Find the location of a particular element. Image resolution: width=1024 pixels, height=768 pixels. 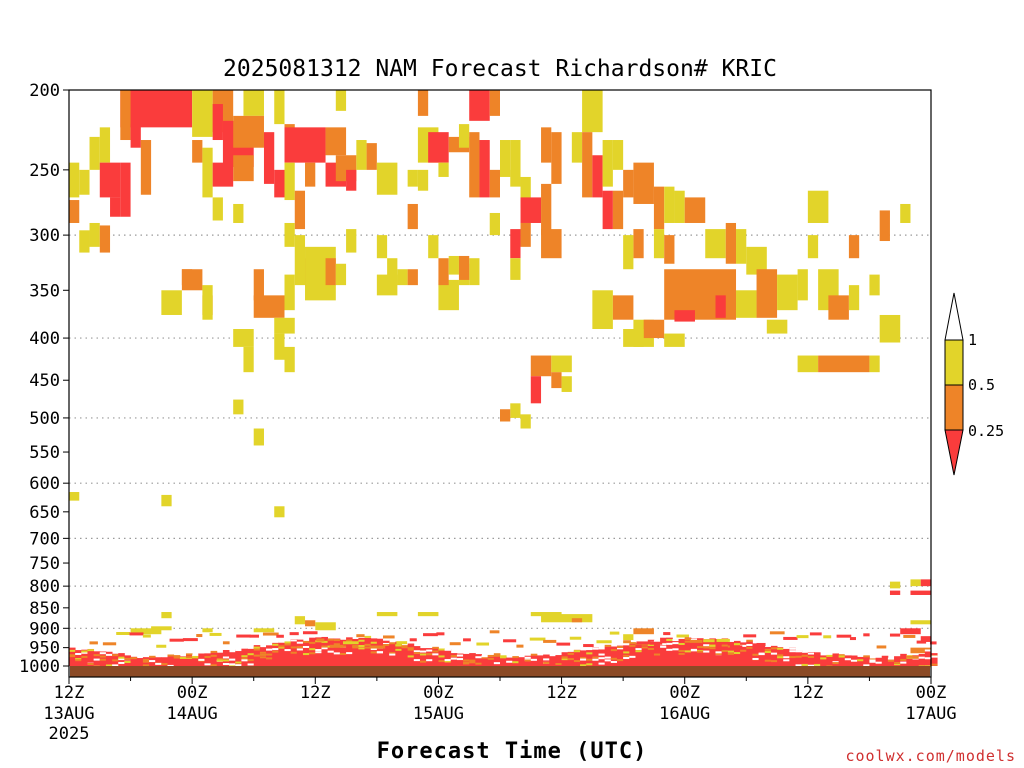

y-tick-label: 650 is located at coordinates (44, 513).